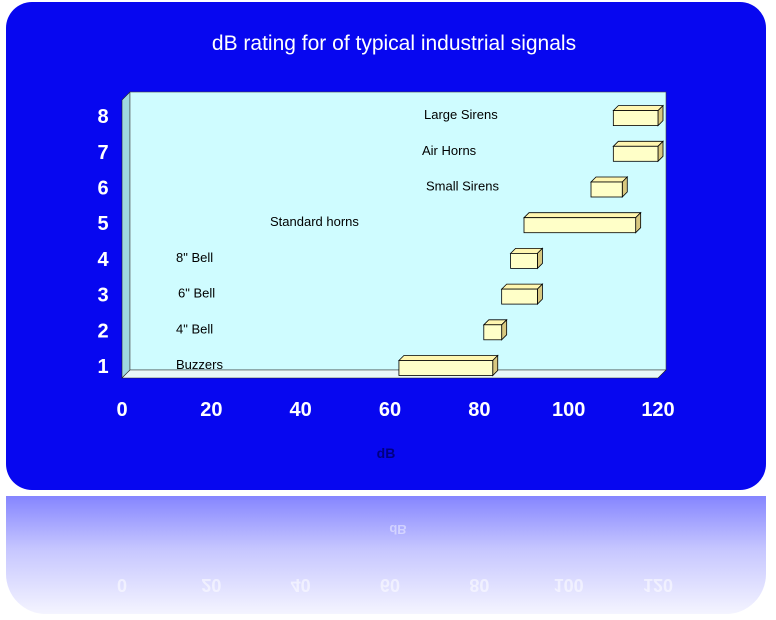 The image size is (776, 620). I want to click on reflected-x-tick-label: 0, so click(121, 585).